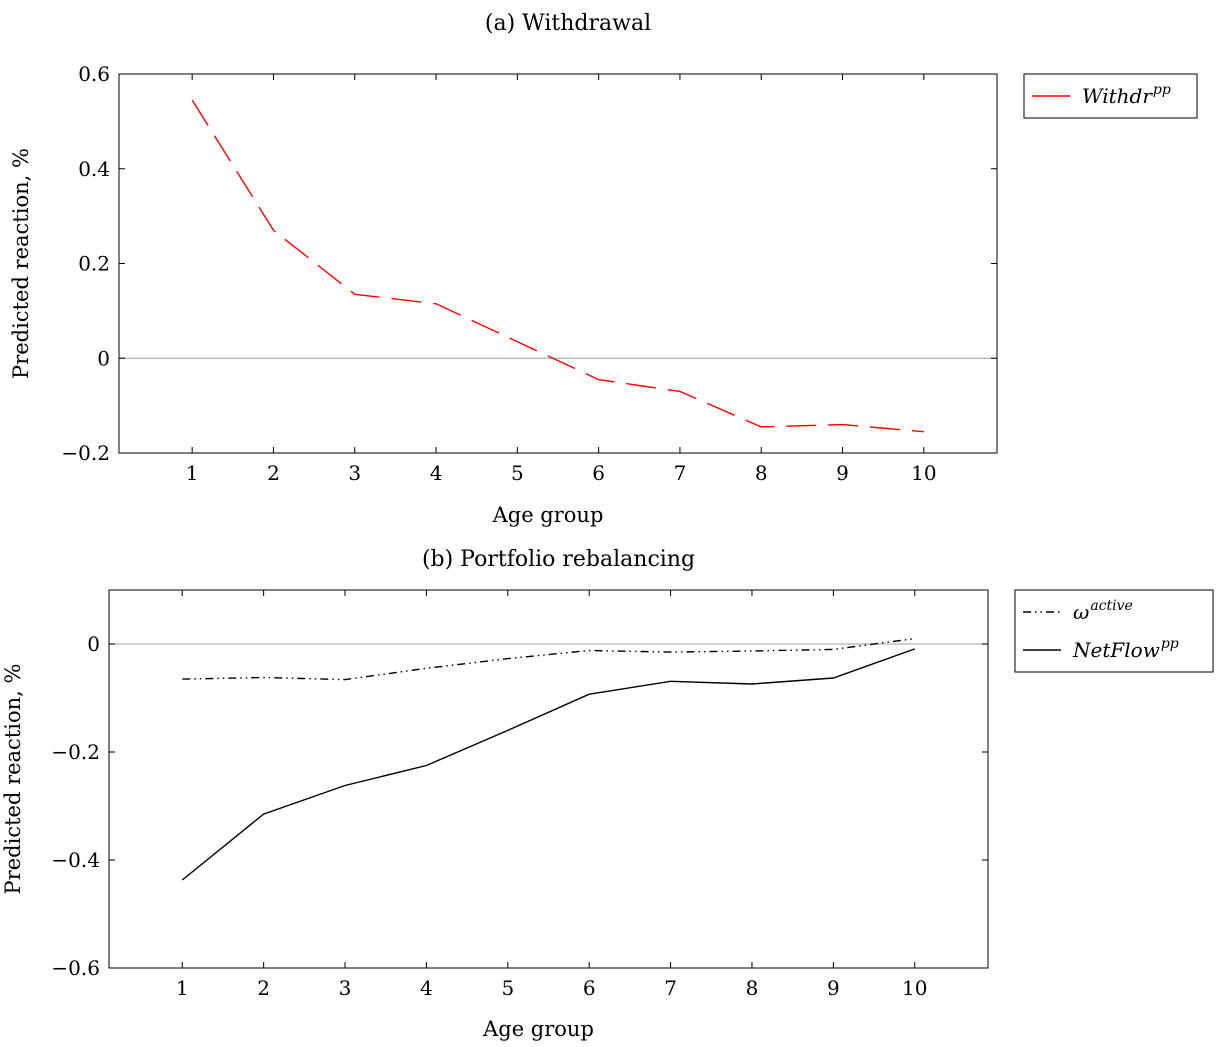 The width and height of the screenshot is (1221, 1047). I want to click on series-line-netflowpp, so click(548, 764).